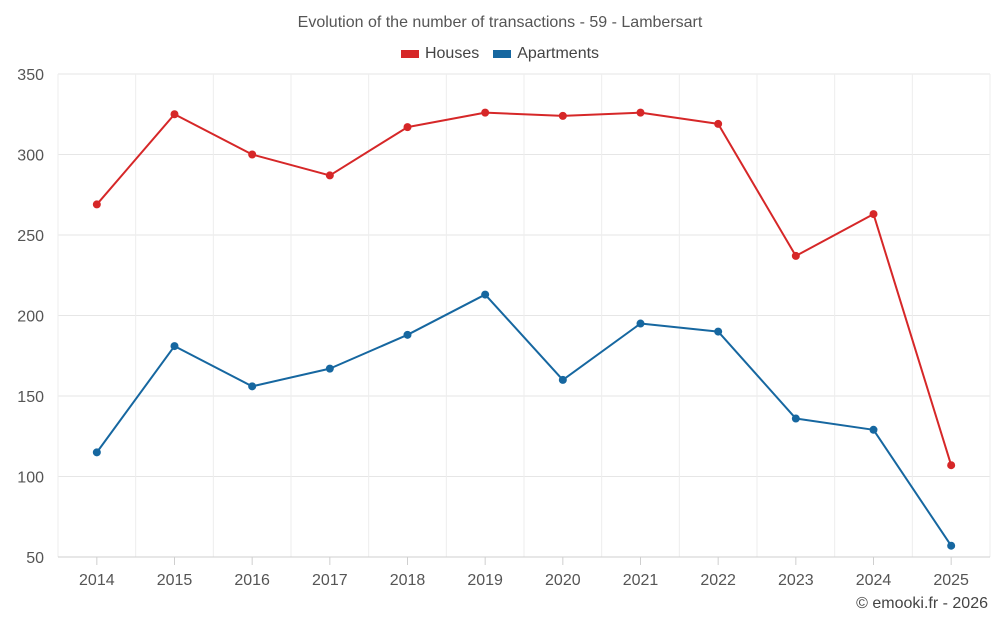  What do you see at coordinates (796, 580) in the screenshot?
I see `x-tick-label: 2023` at bounding box center [796, 580].